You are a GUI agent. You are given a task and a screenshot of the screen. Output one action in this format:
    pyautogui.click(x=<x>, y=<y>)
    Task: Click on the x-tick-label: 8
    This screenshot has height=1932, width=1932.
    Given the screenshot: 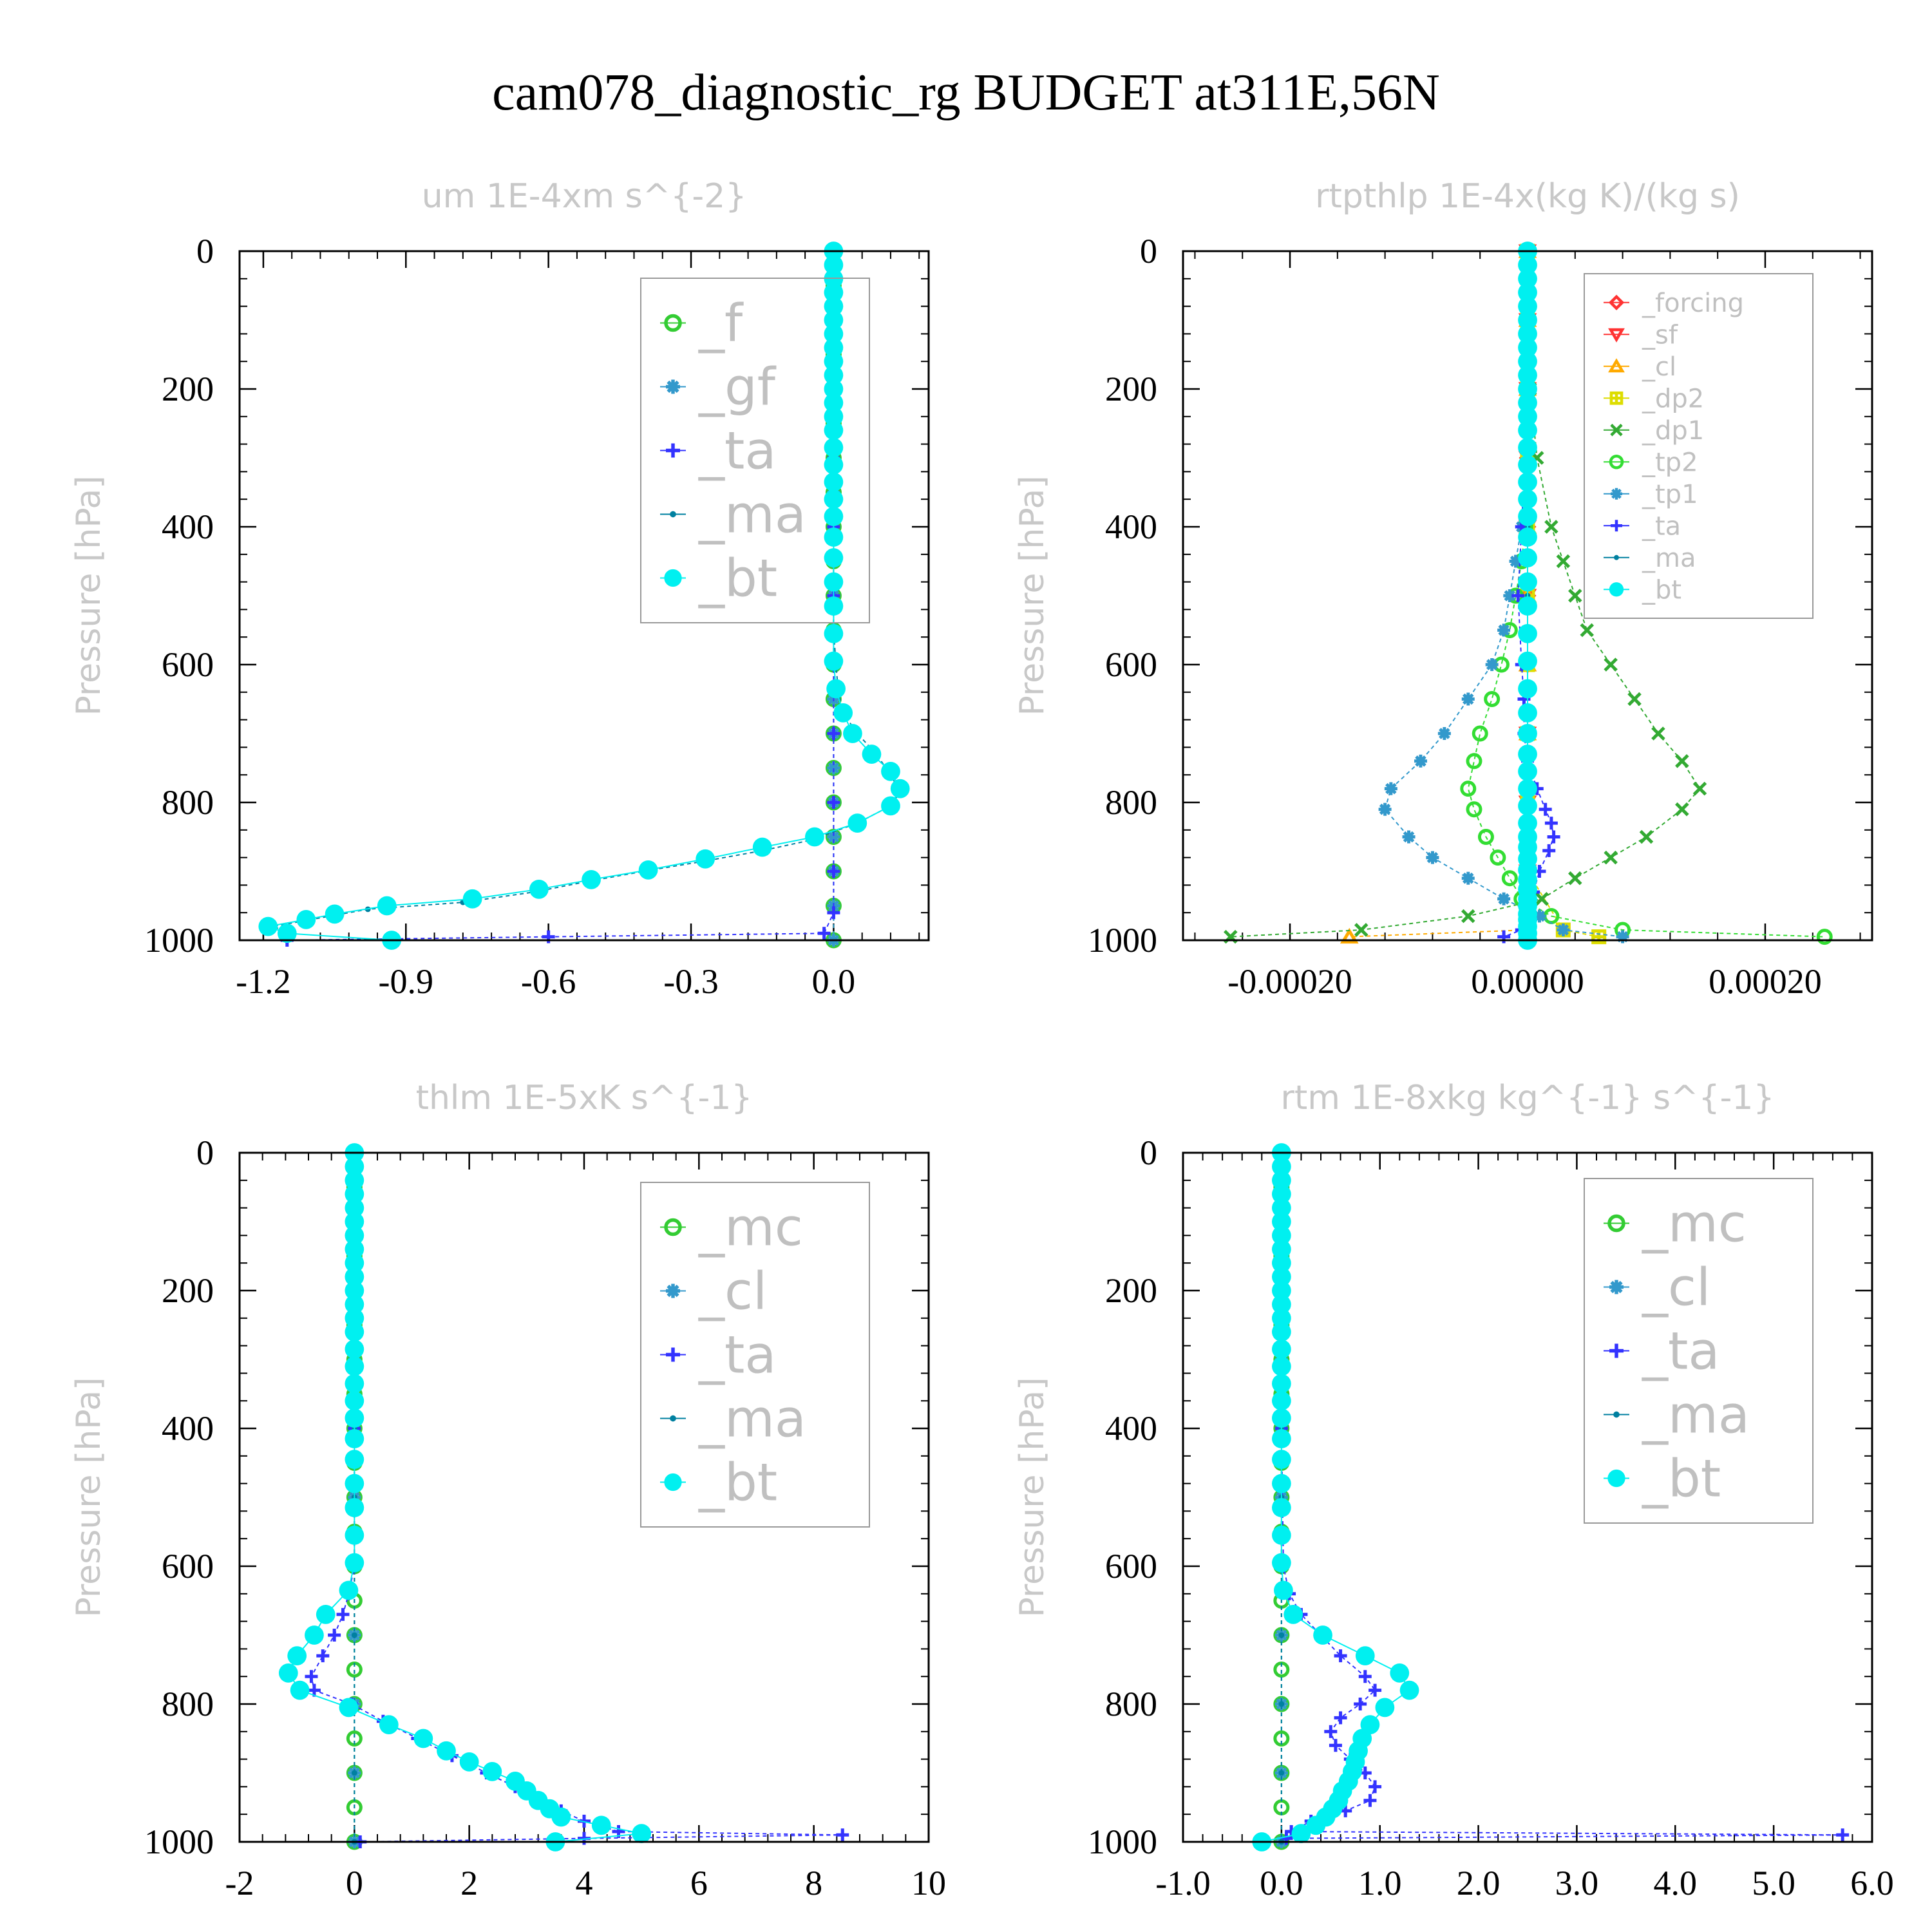 What is the action you would take?
    pyautogui.click(x=813, y=1883)
    